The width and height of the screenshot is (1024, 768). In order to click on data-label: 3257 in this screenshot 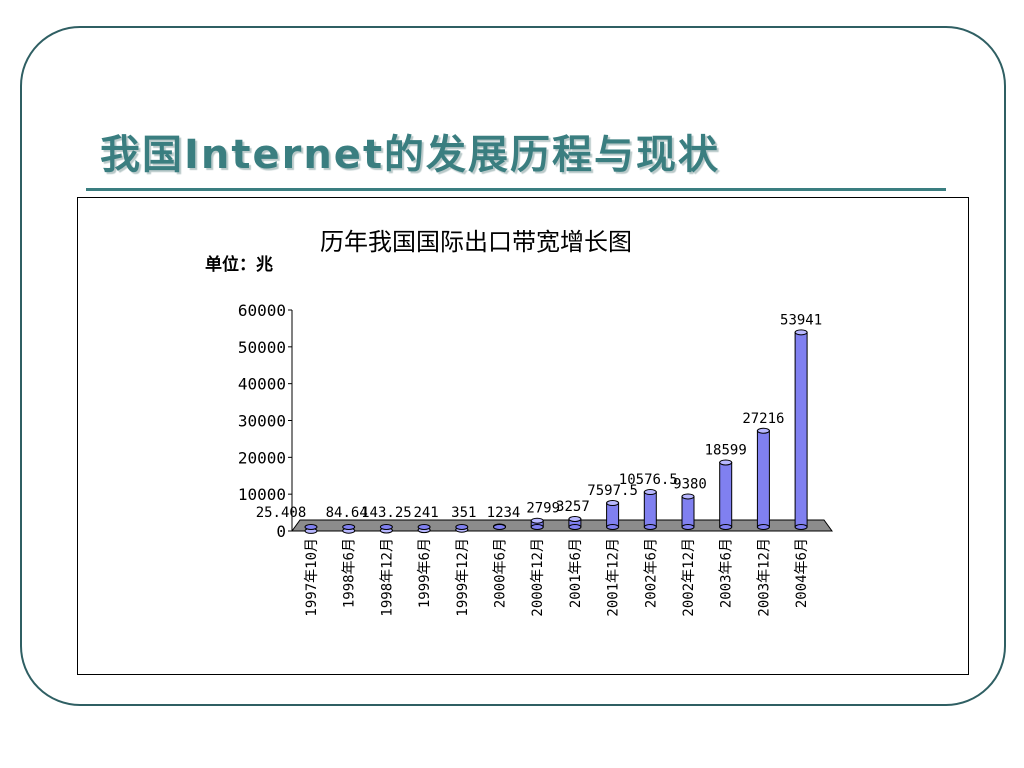, I will do `click(573, 507)`.